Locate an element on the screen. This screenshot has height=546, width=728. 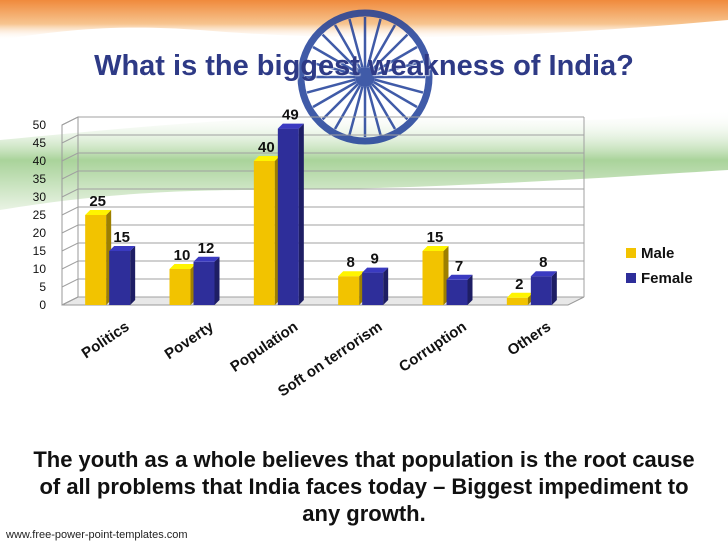
data-label: 25 is located at coordinates (97, 201).